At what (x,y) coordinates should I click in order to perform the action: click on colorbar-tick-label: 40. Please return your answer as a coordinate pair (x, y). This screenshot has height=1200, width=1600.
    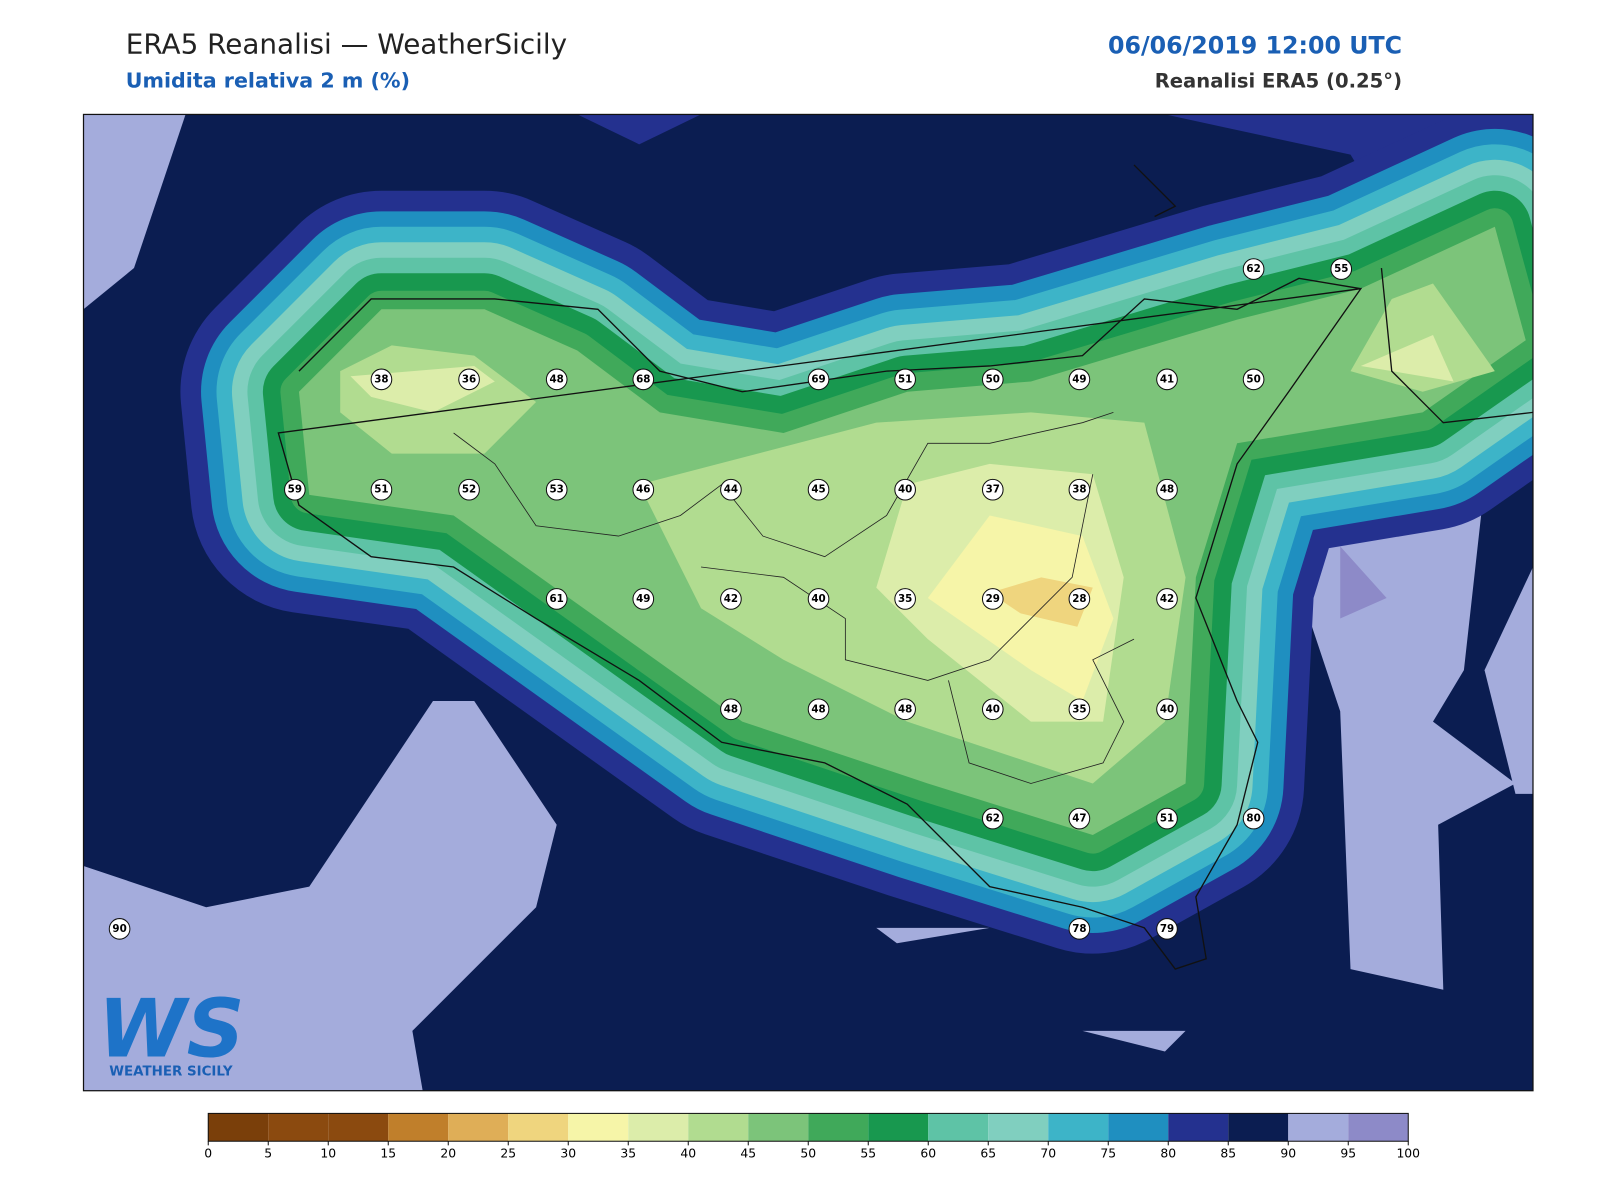
    Looking at the image, I should click on (688, 1154).